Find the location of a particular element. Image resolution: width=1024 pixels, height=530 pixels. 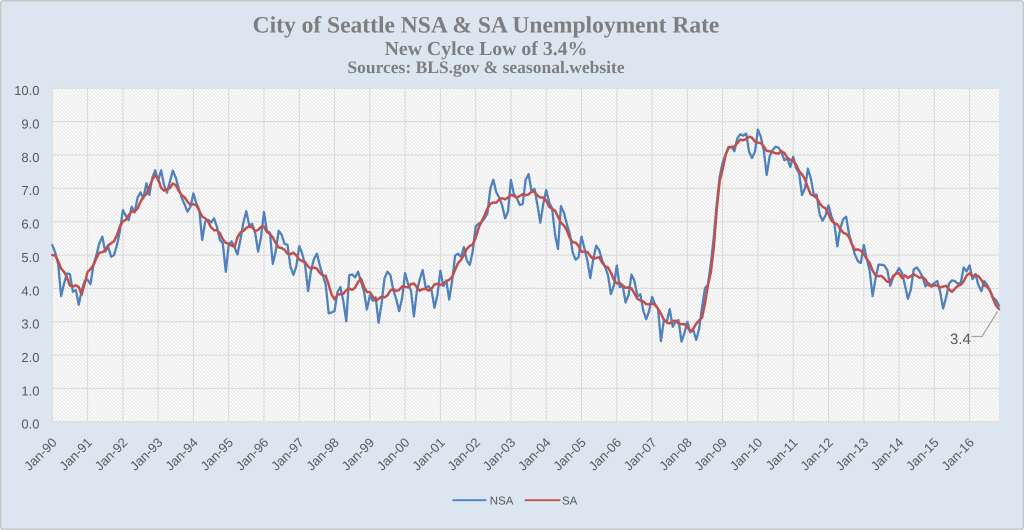

svg-text: 5.0 is located at coordinates (30, 257).